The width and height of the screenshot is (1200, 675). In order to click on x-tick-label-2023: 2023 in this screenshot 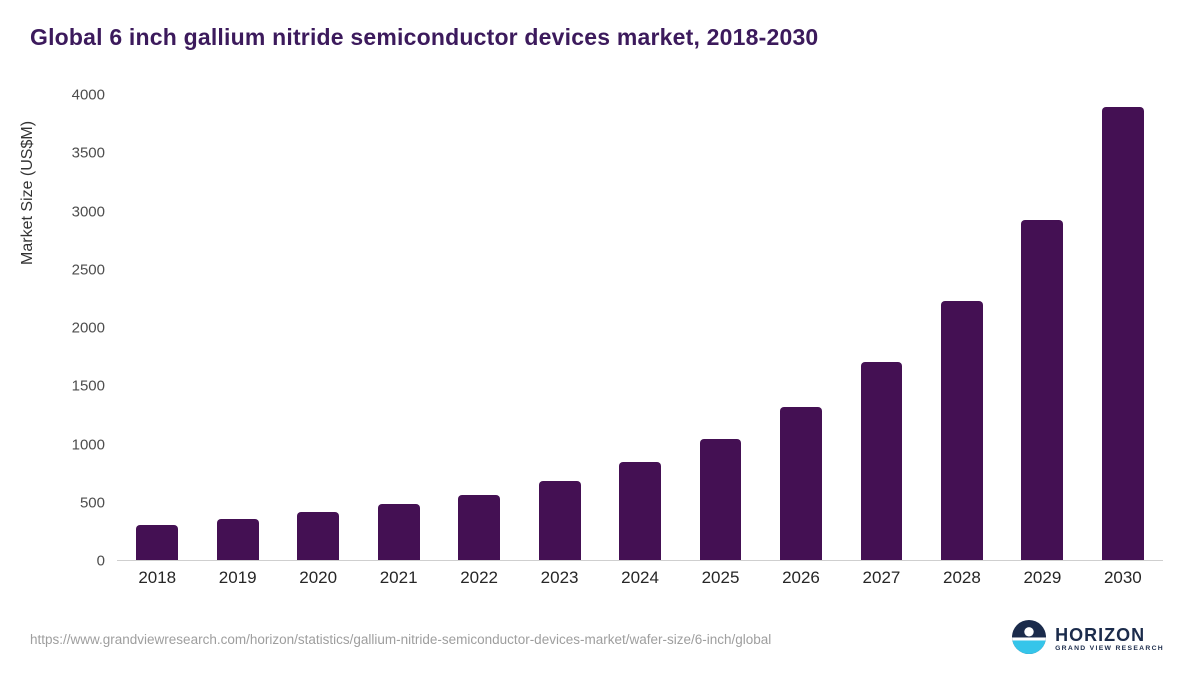, I will do `click(559, 577)`.